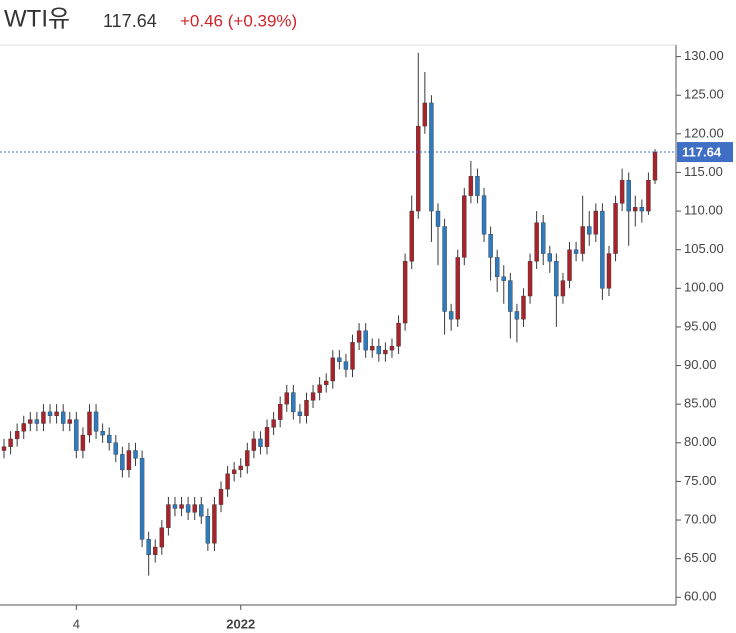 The image size is (736, 633). What do you see at coordinates (700, 325) in the screenshot?
I see `y-tick-label: 95.00` at bounding box center [700, 325].